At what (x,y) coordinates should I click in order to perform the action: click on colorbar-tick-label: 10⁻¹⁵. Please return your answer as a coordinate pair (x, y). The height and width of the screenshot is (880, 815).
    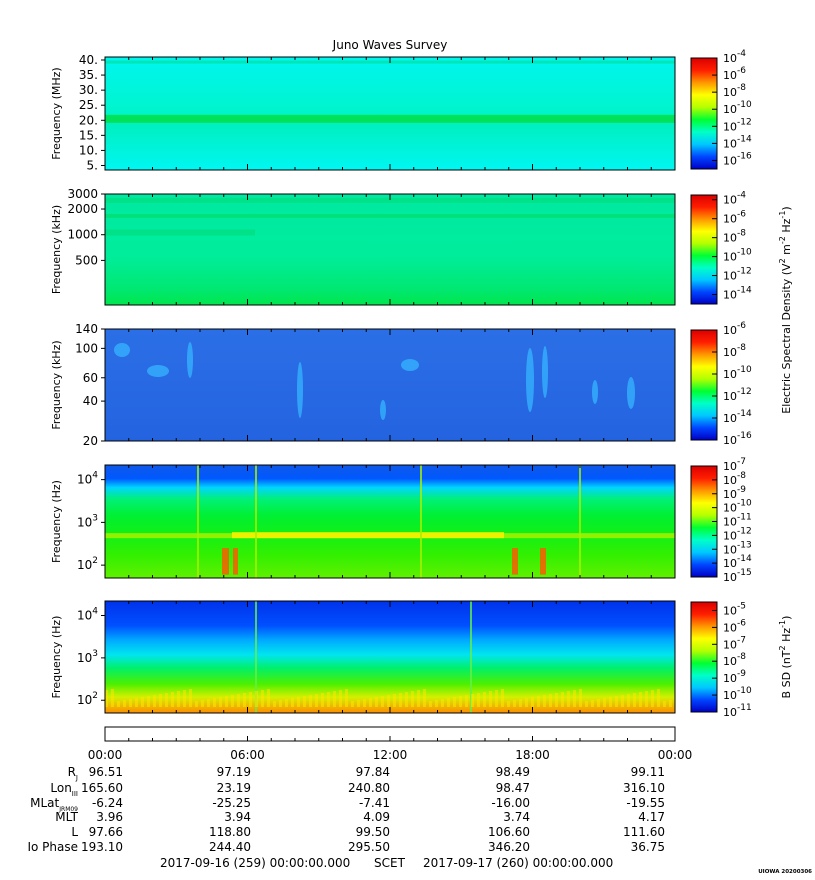
    Looking at the image, I should click on (737, 576).